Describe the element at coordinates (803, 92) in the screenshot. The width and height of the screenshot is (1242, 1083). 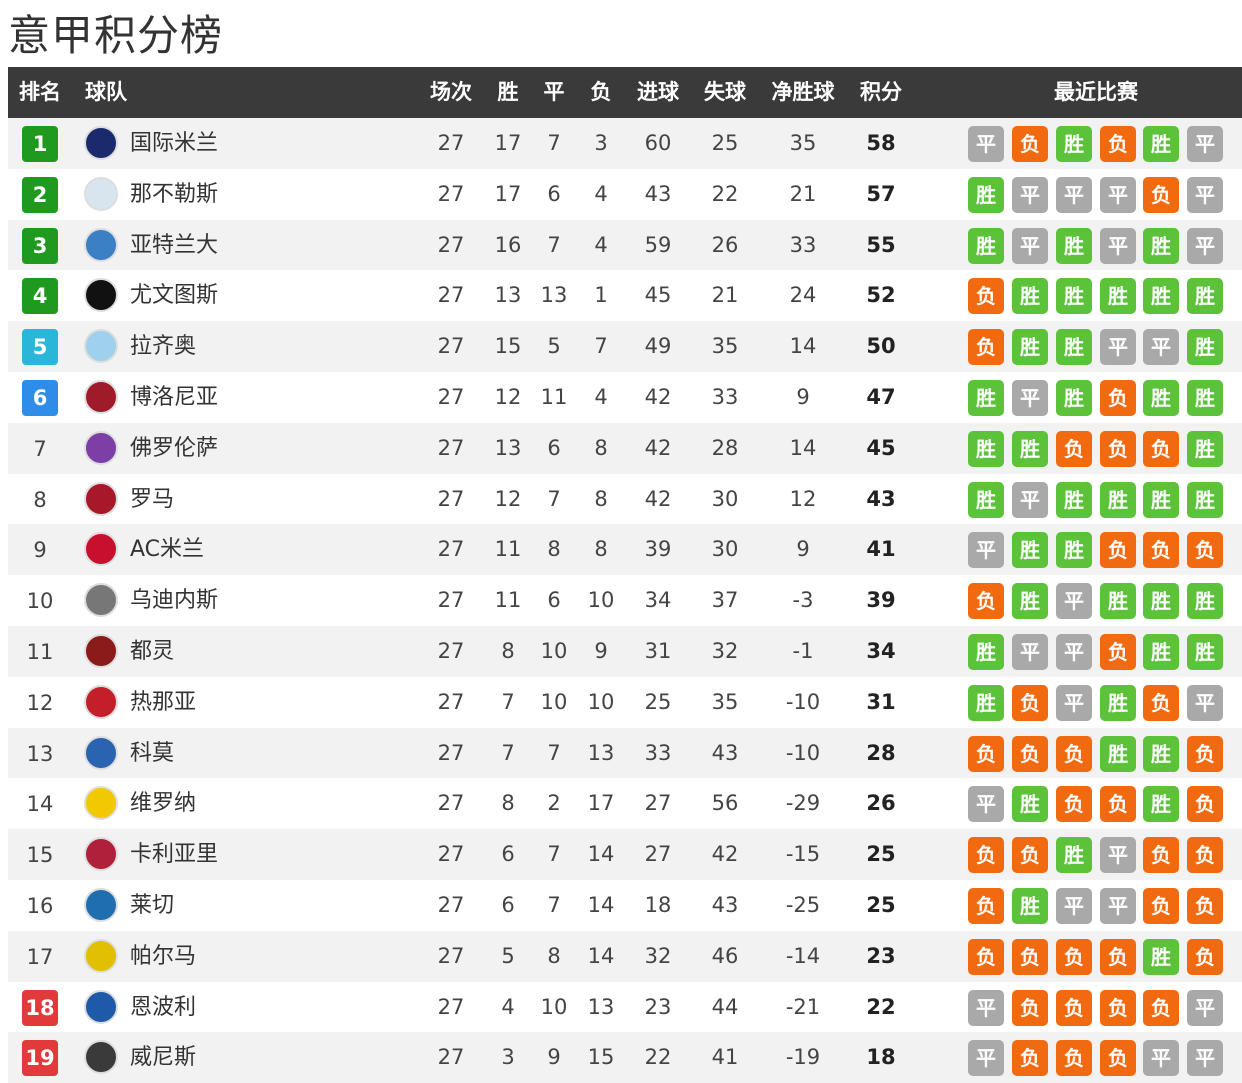
I see `header-goal-difference: 净胜球` at that location.